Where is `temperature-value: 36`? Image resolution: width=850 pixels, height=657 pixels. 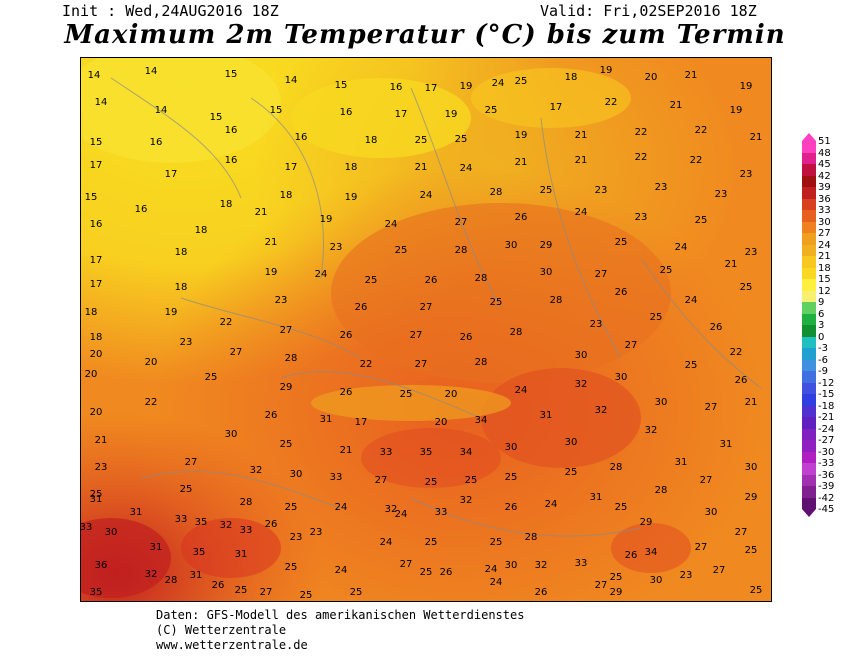 temperature-value: 36 is located at coordinates (101, 565).